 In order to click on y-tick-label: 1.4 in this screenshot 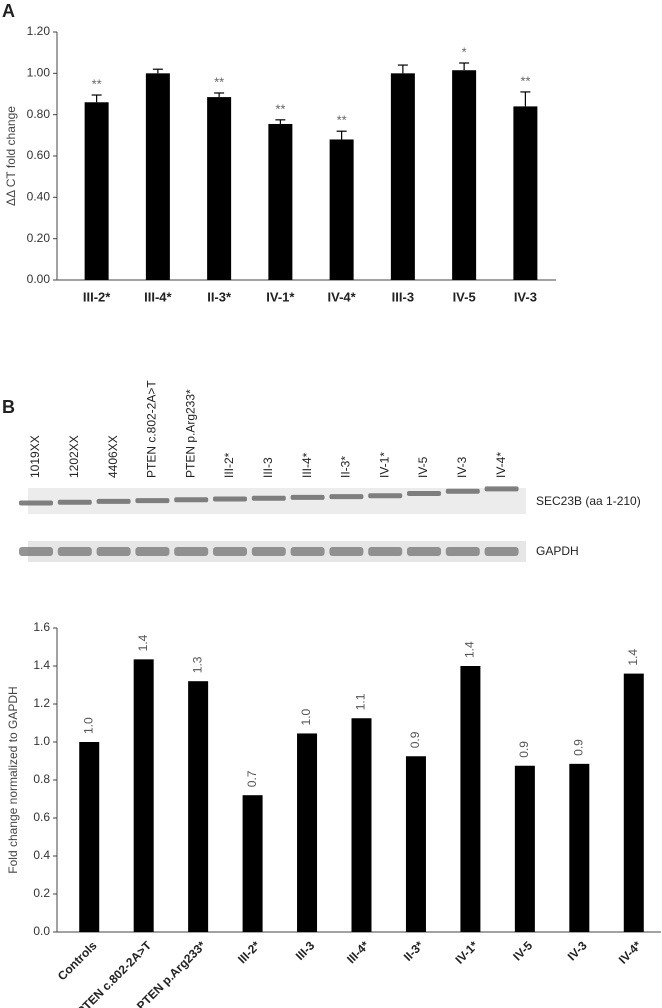, I will do `click(41, 665)`.